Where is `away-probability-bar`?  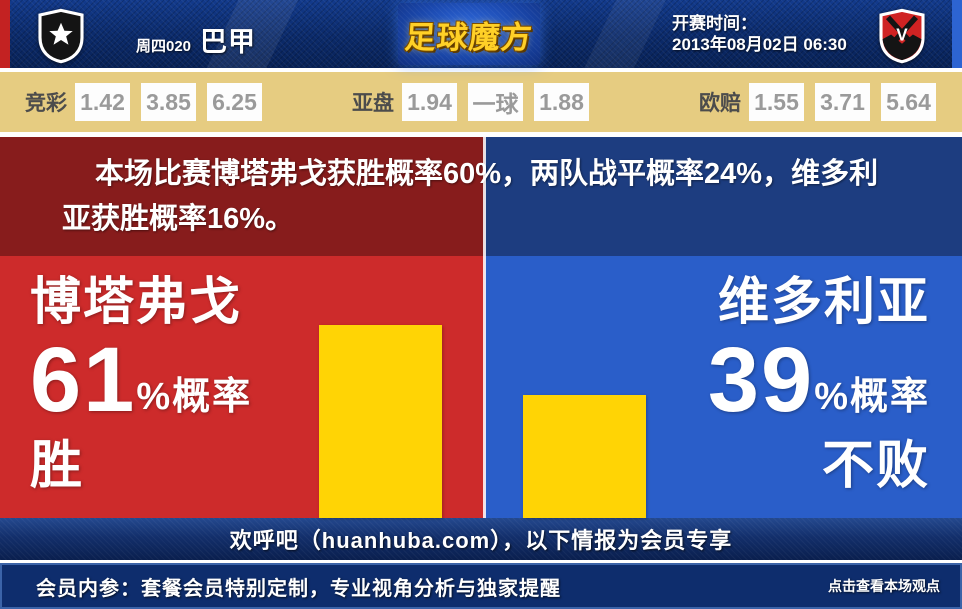
away-probability-bar is located at coordinates (584, 456).